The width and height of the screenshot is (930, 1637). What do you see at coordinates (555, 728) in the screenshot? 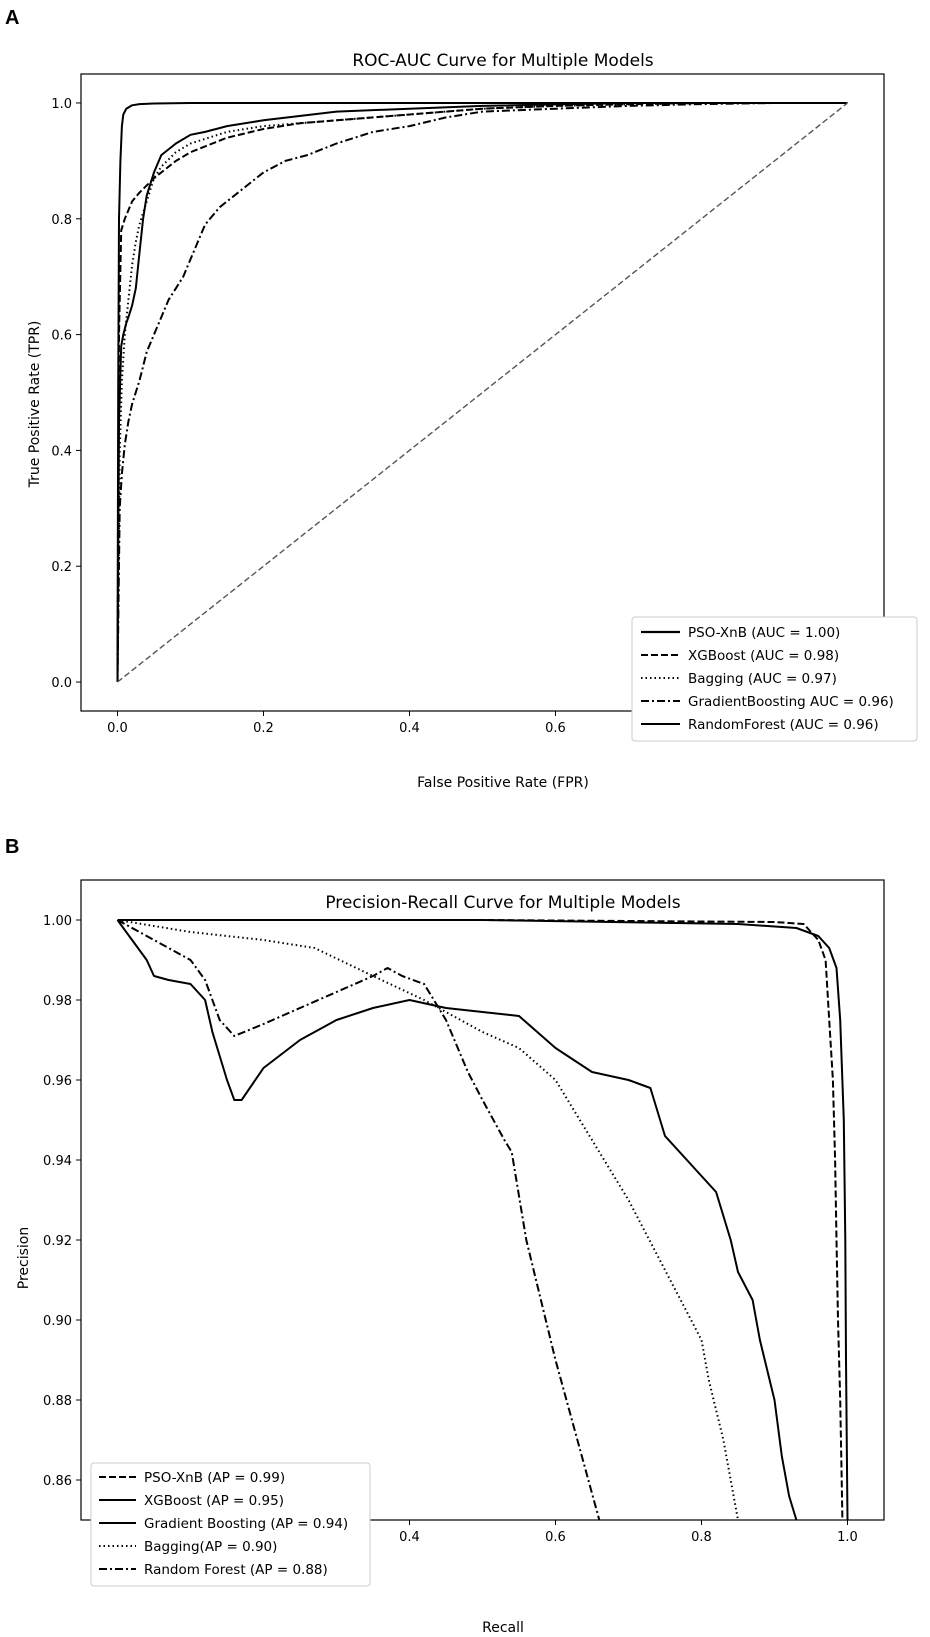
I see `roc-x-tick-label: 0.6` at bounding box center [555, 728].